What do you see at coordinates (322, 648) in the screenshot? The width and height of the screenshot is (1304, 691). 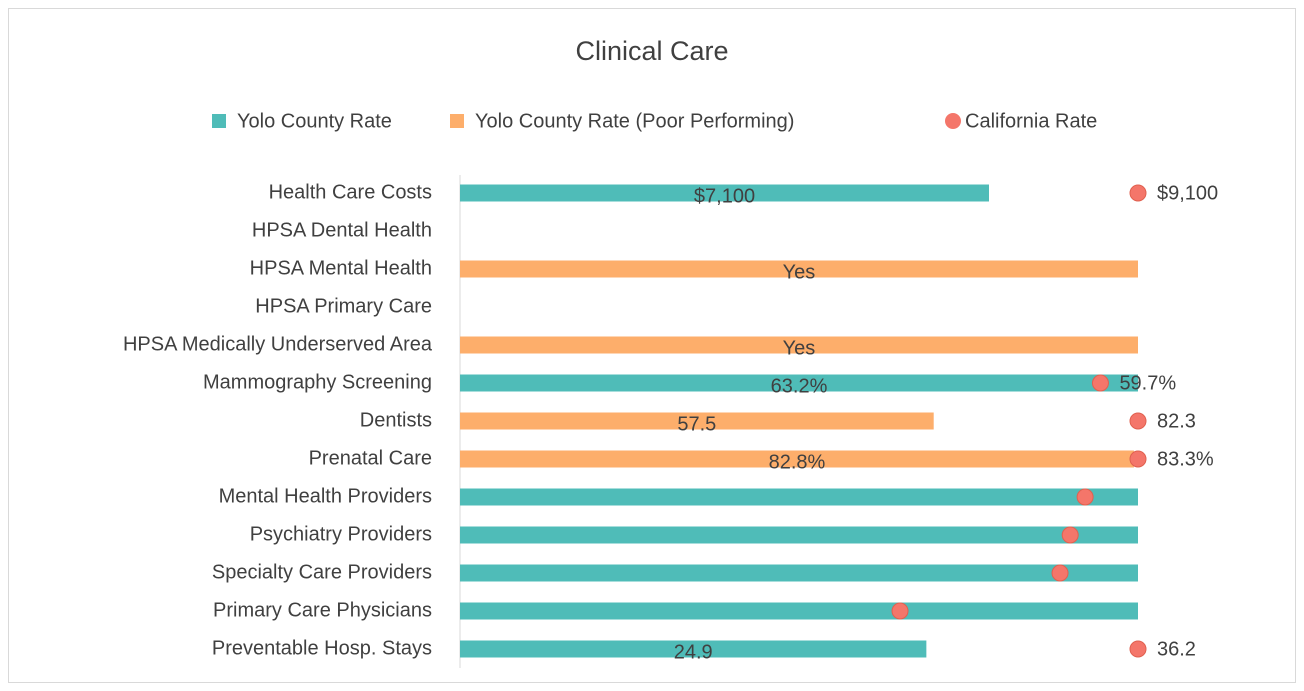 I see `y-tick-label: Preventable Hosp. Stays` at bounding box center [322, 648].